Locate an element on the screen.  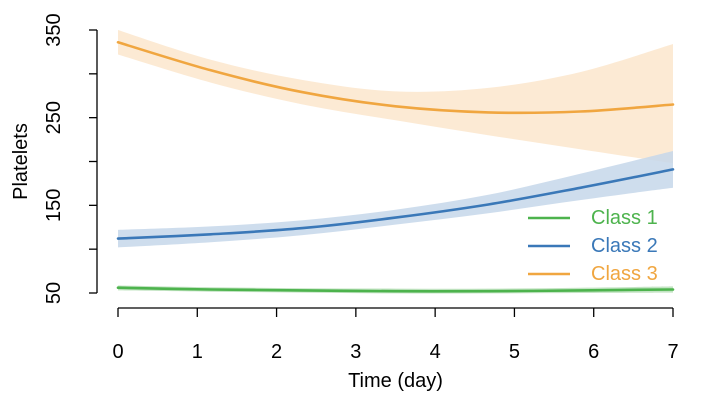
y-axis-title: Platelets is located at coordinates (21, 161).